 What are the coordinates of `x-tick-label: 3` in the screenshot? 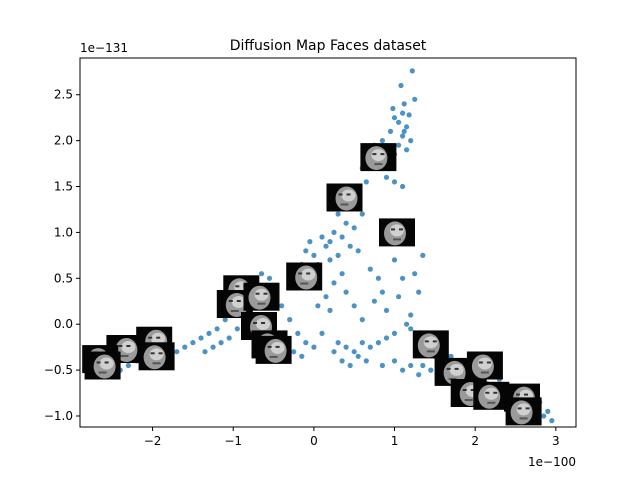 It's located at (556, 441).